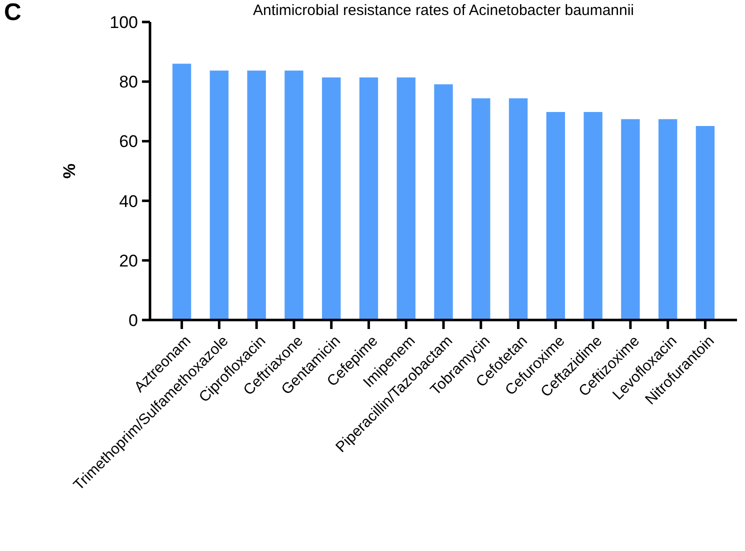 This screenshot has height=551, width=745. What do you see at coordinates (128, 201) in the screenshot?
I see `y-tick-label: 40` at bounding box center [128, 201].